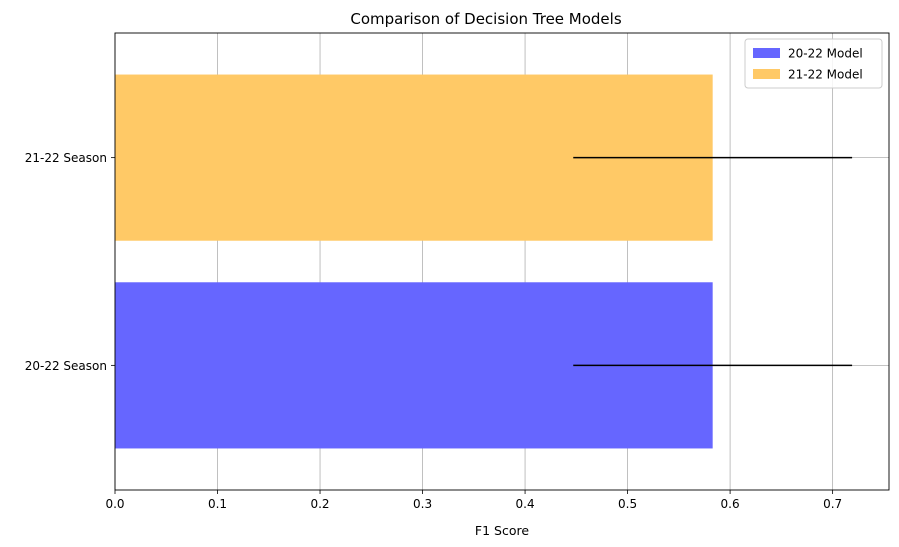 This screenshot has height=547, width=899. What do you see at coordinates (832, 504) in the screenshot?
I see `x-tick-label: 0.7` at bounding box center [832, 504].